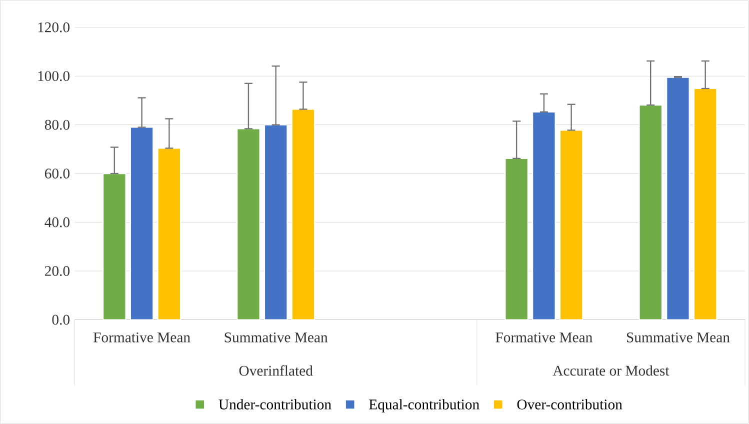 This screenshot has height=424, width=749. I want to click on text: Accurate or Modest, so click(611, 370).